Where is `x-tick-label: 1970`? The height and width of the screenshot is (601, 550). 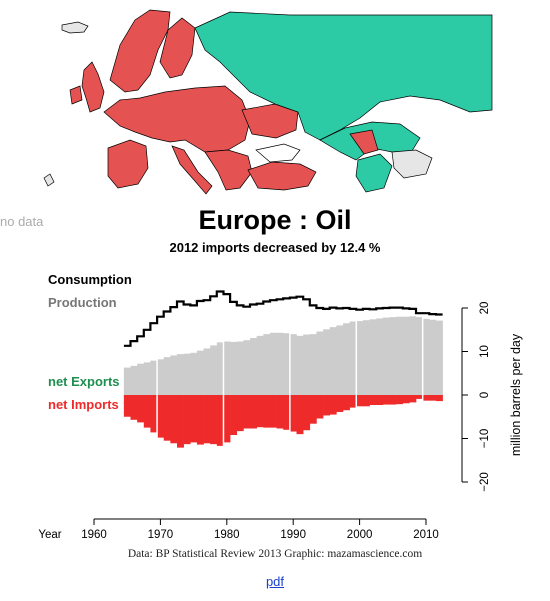 x-tick-label: 1970 is located at coordinates (161, 535).